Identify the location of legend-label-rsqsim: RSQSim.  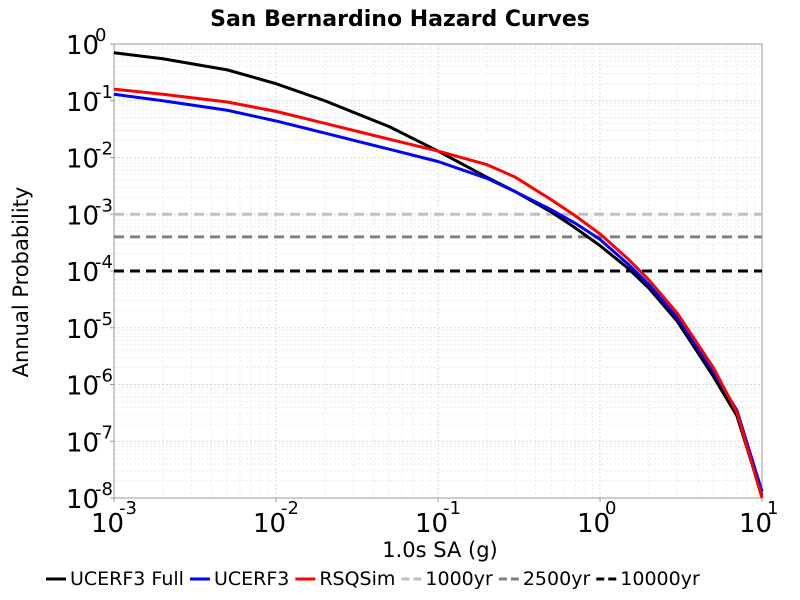
(357, 579).